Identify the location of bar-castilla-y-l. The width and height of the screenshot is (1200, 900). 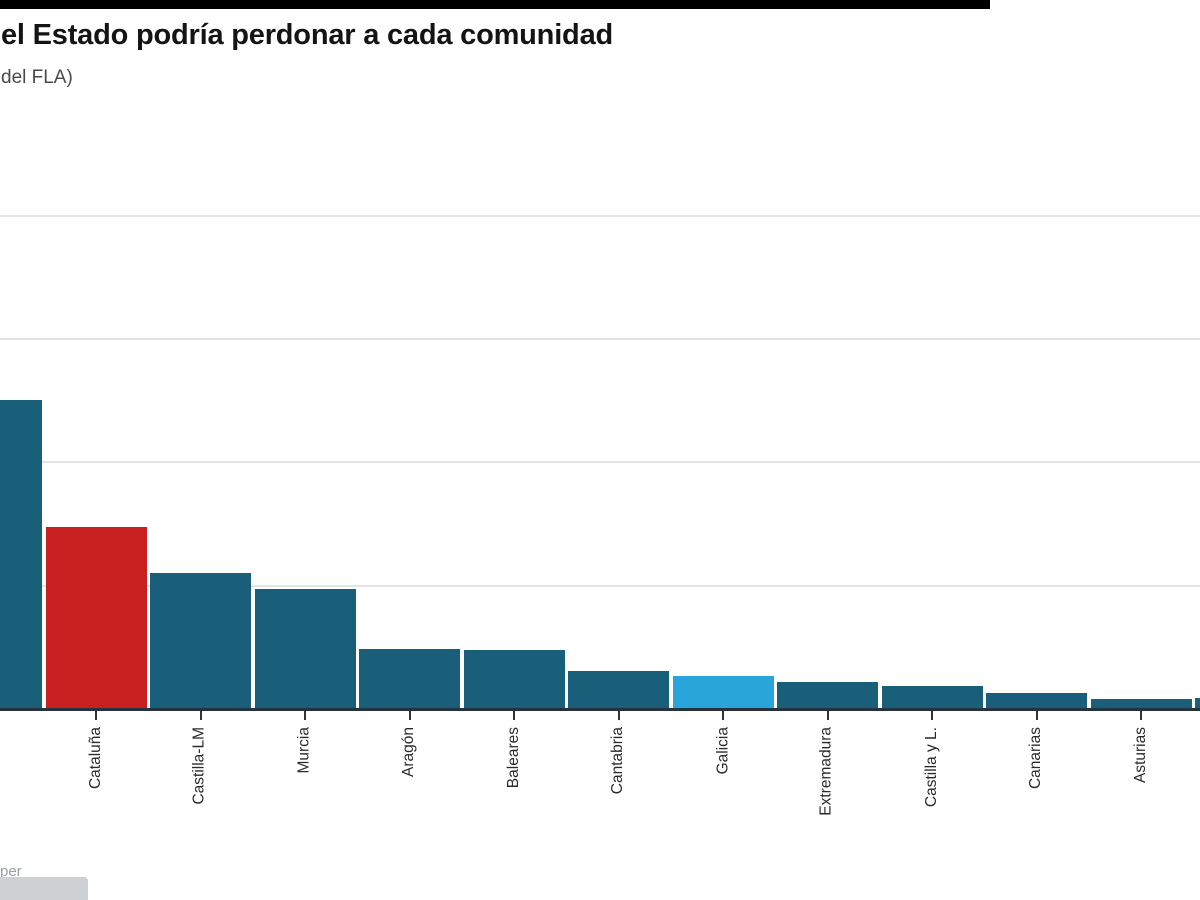
(932, 697).